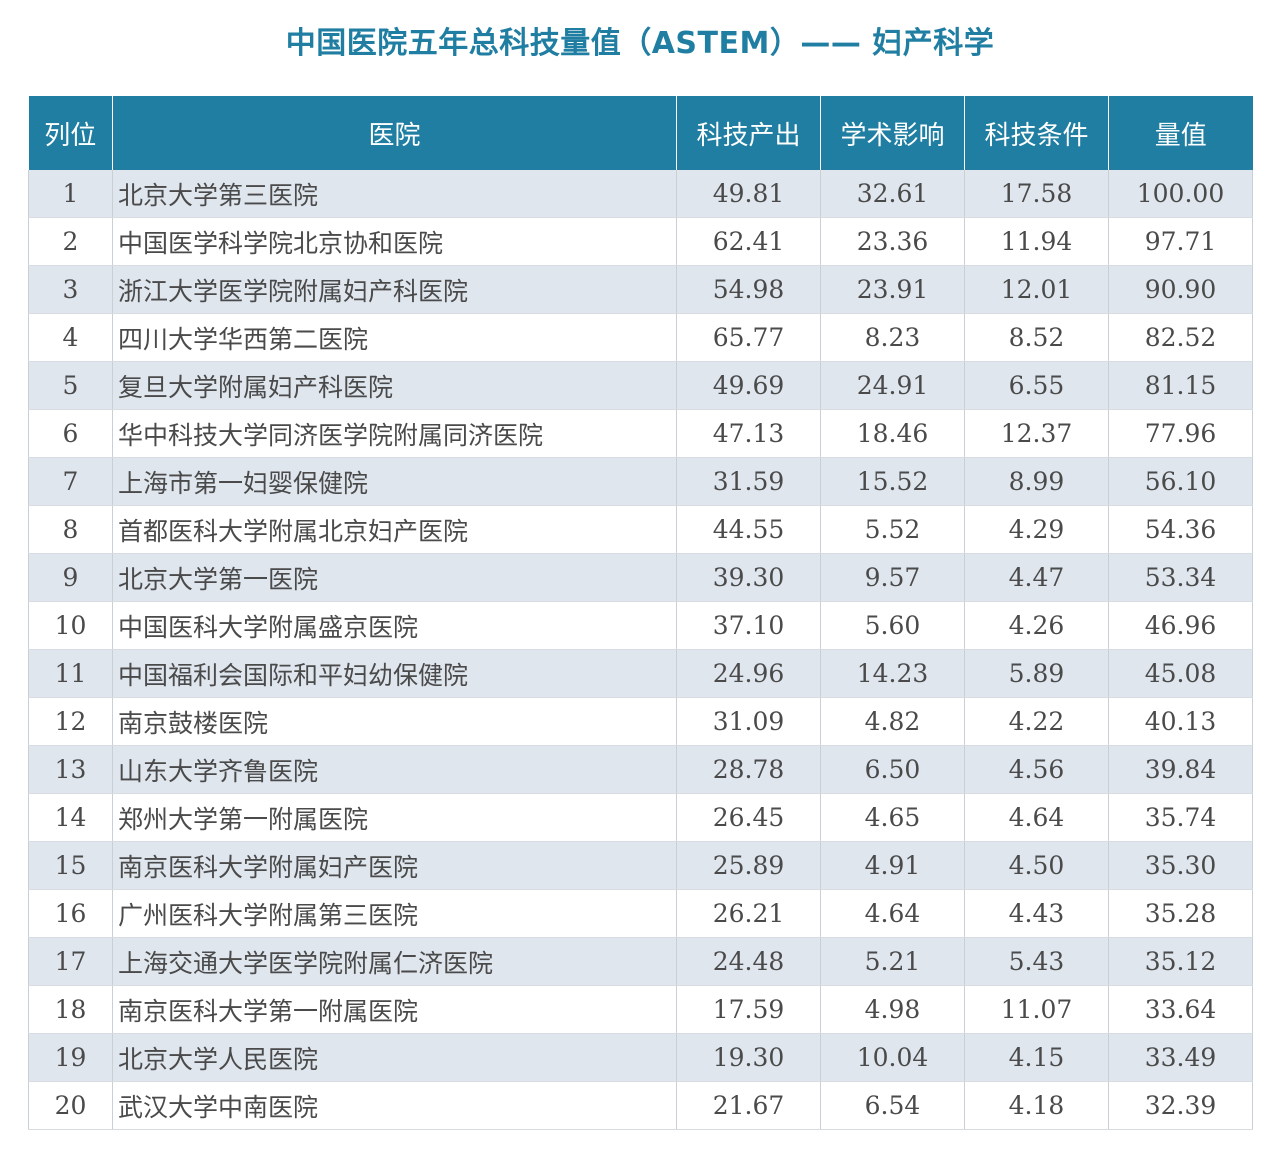  I want to click on cell-condition: 5.43, so click(1036, 961).